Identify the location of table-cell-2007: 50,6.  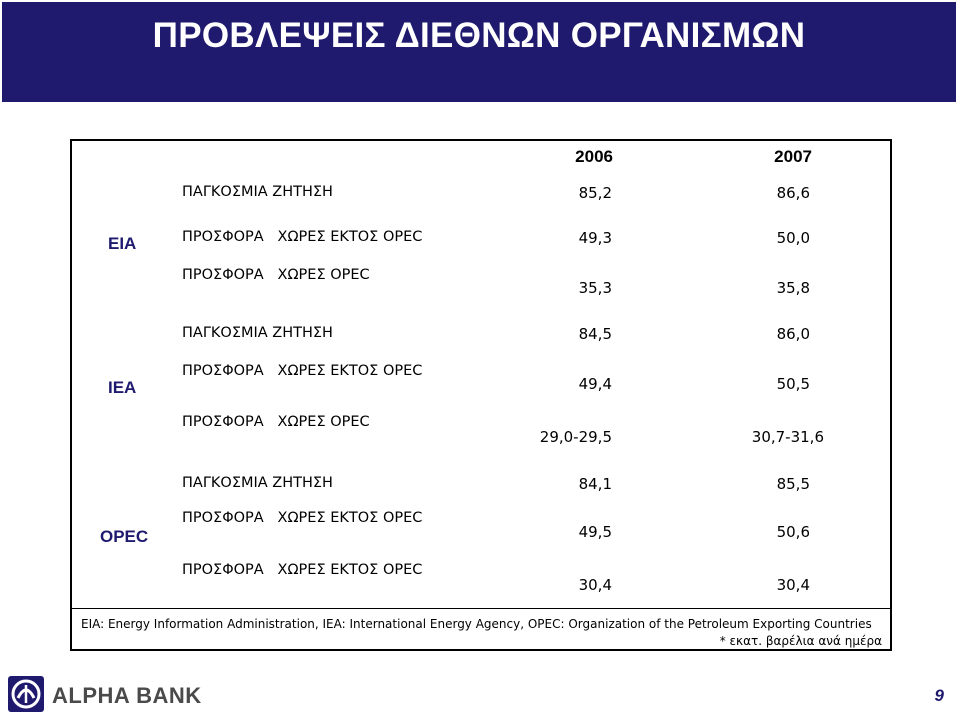
(787, 530).